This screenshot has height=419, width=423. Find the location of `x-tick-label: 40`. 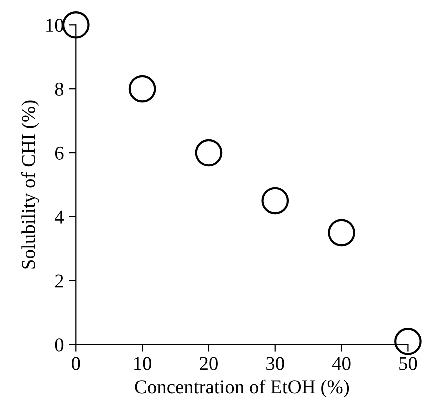

x-tick-label: 40 is located at coordinates (341, 363).